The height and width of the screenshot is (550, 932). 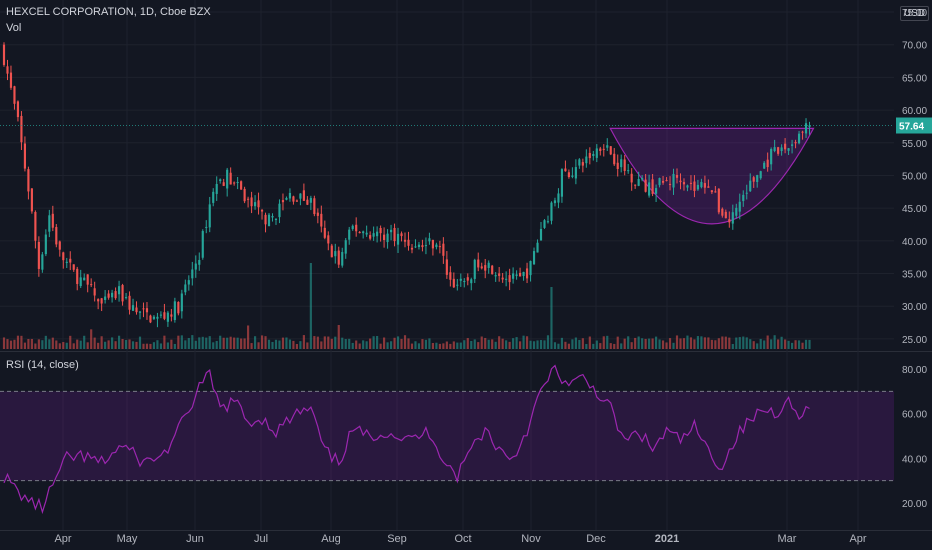 I want to click on rsi-legend: RSI (14, close), so click(x=42, y=365).